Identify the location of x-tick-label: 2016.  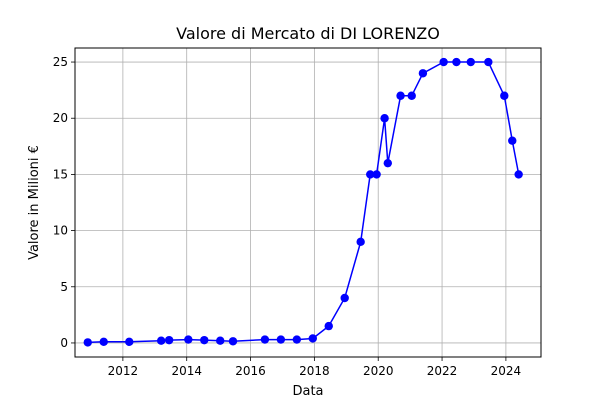
(250, 371).